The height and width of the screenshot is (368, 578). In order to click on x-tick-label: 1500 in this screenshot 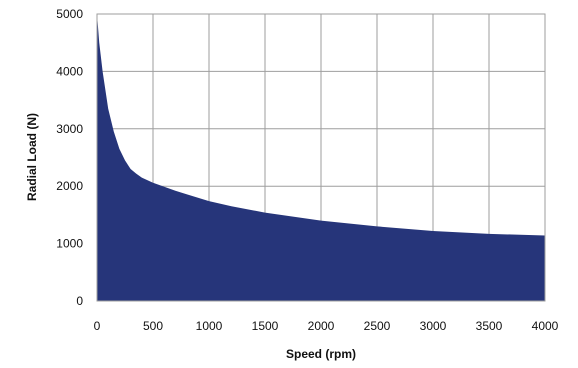, I will do `click(265, 326)`.